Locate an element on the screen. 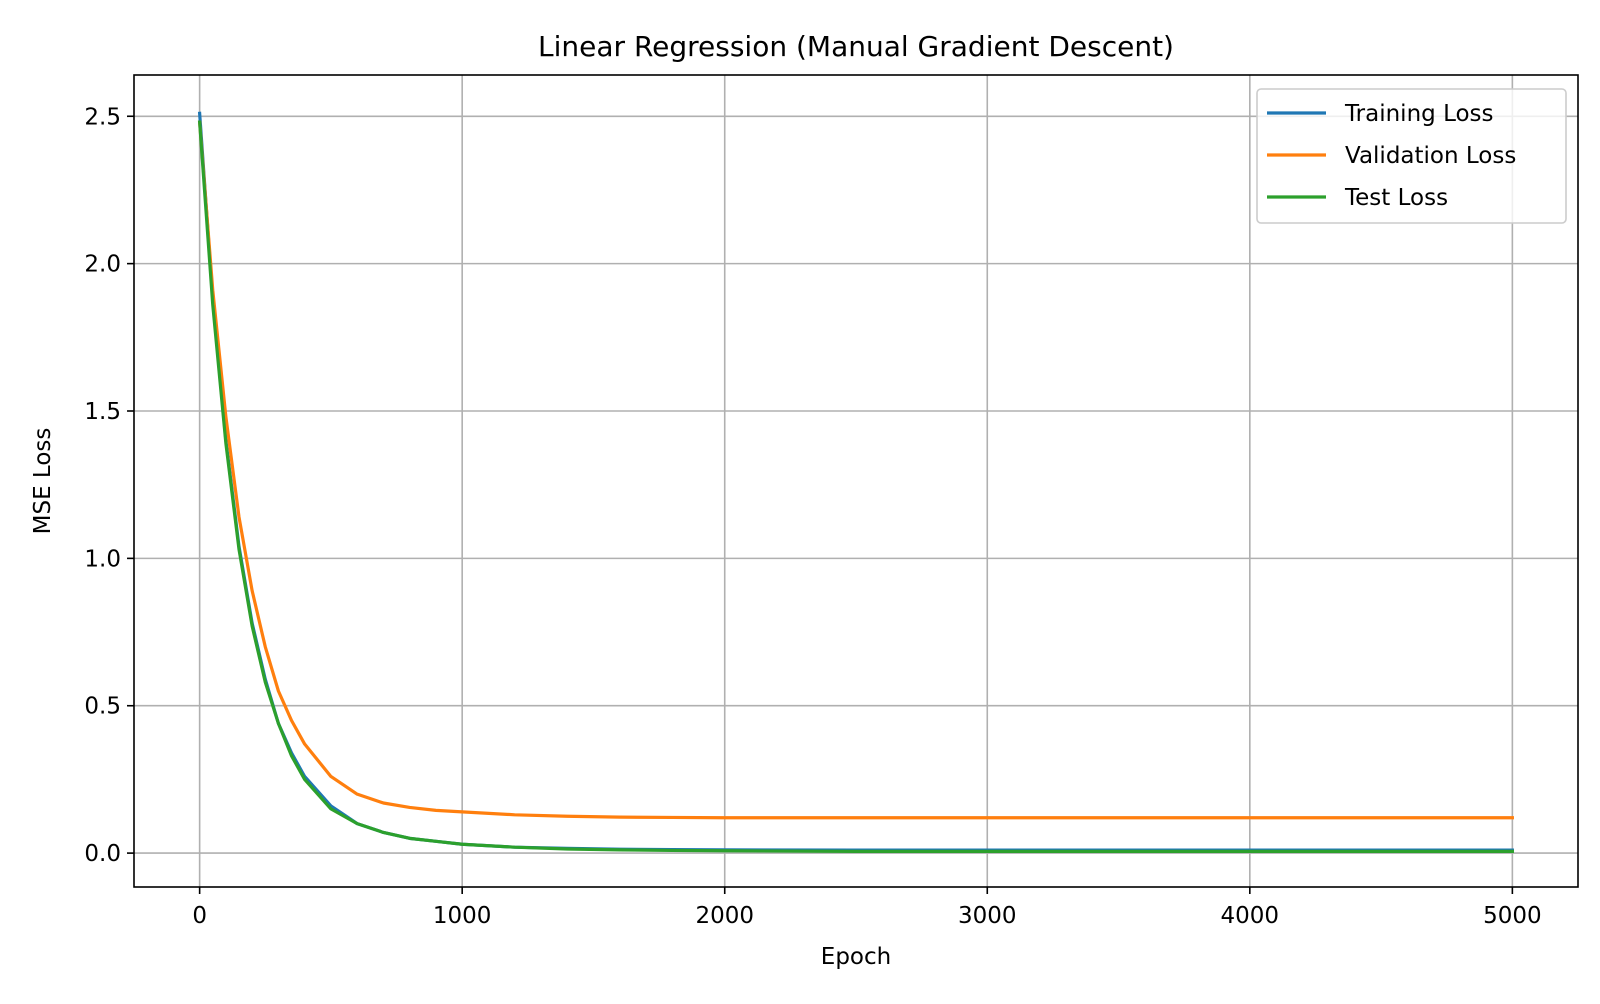 The width and height of the screenshot is (1600, 1004). y-tick-label: 0.0 is located at coordinates (102, 854).